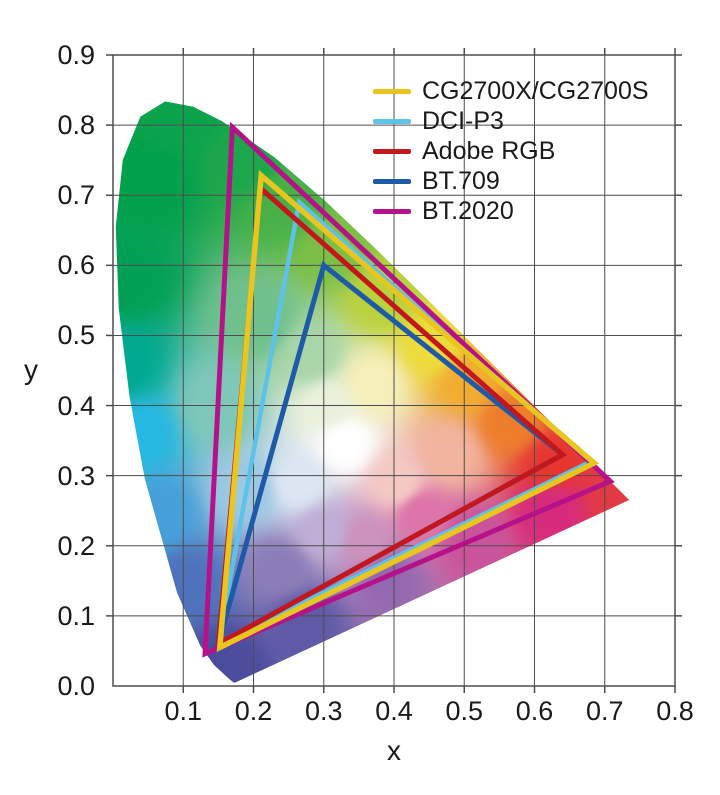 Image resolution: width=720 pixels, height=795 pixels. What do you see at coordinates (76, 475) in the screenshot?
I see `y-tick-label: 0.3` at bounding box center [76, 475].